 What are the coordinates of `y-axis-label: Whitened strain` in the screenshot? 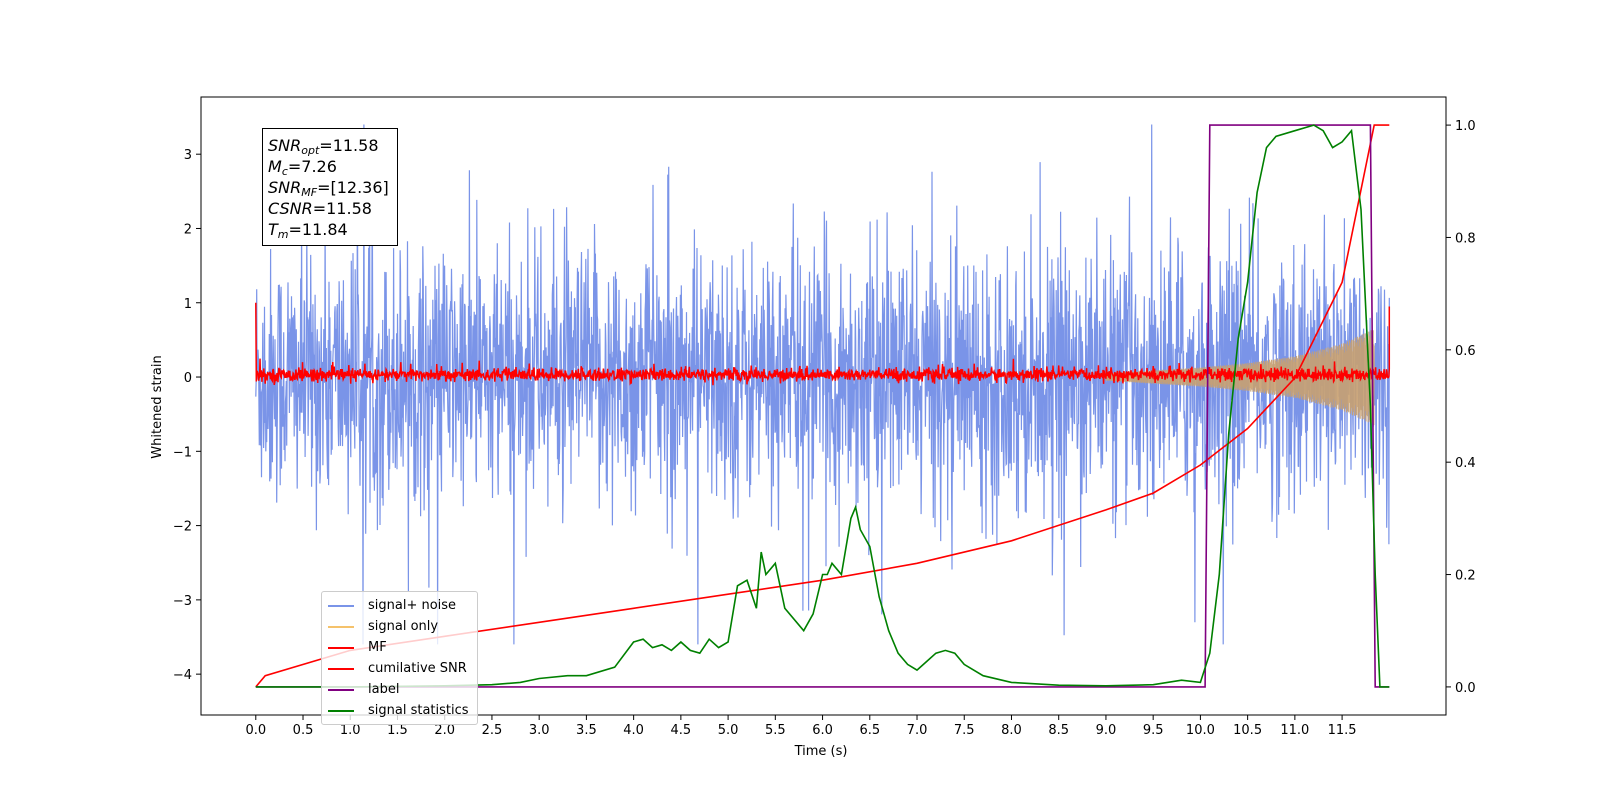 It's located at (157, 406).